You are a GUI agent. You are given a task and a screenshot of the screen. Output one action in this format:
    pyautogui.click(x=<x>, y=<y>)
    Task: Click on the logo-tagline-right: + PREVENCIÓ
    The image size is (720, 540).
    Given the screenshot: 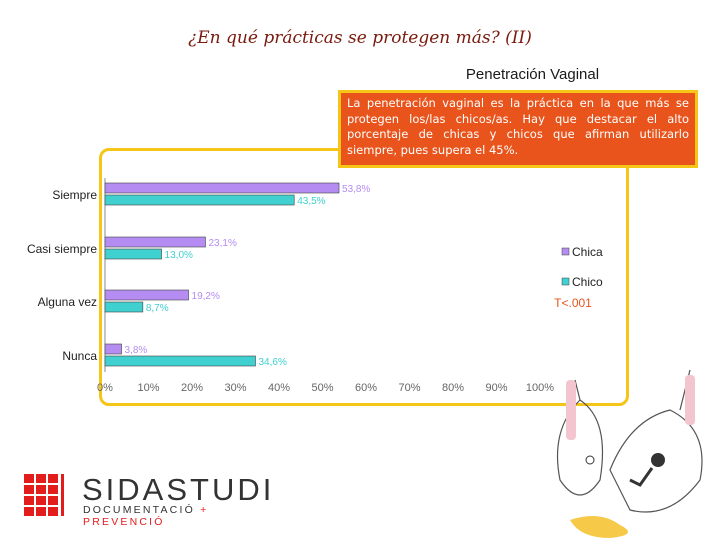 What is the action you would take?
    pyautogui.click(x=146, y=516)
    